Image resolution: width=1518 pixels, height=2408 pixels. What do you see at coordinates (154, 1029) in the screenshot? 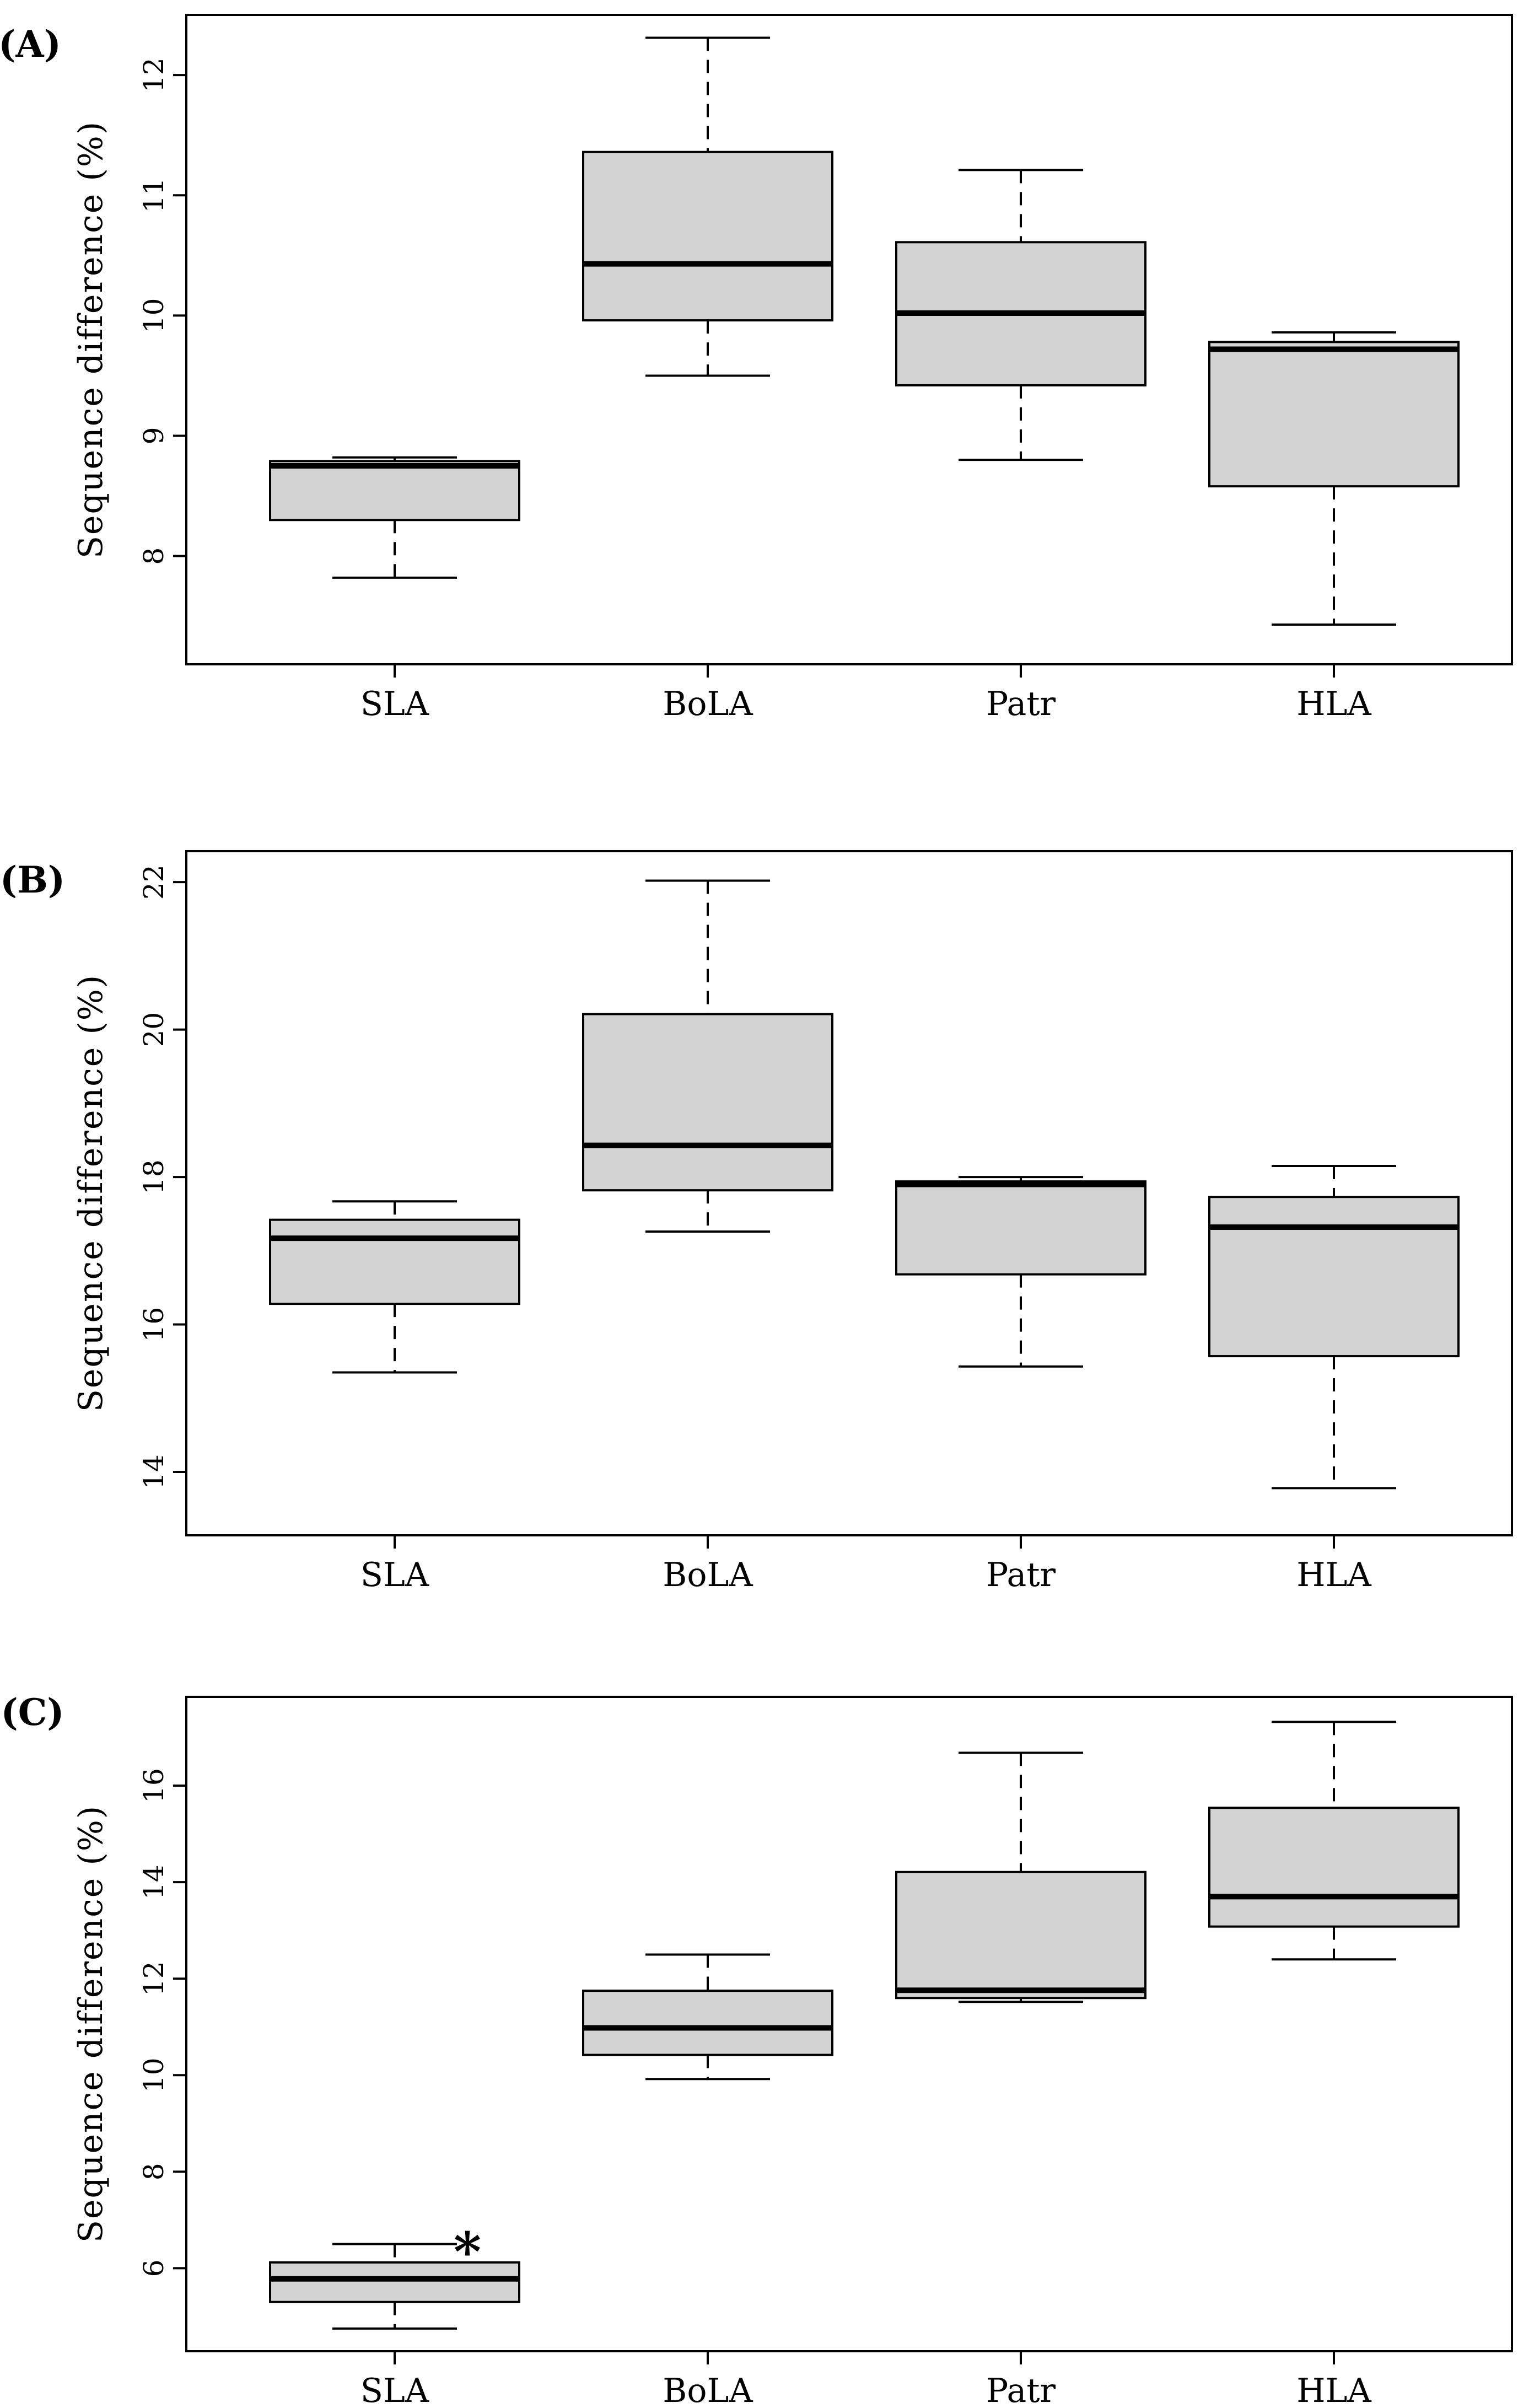
I see `y-tick-label: 20` at bounding box center [154, 1029].